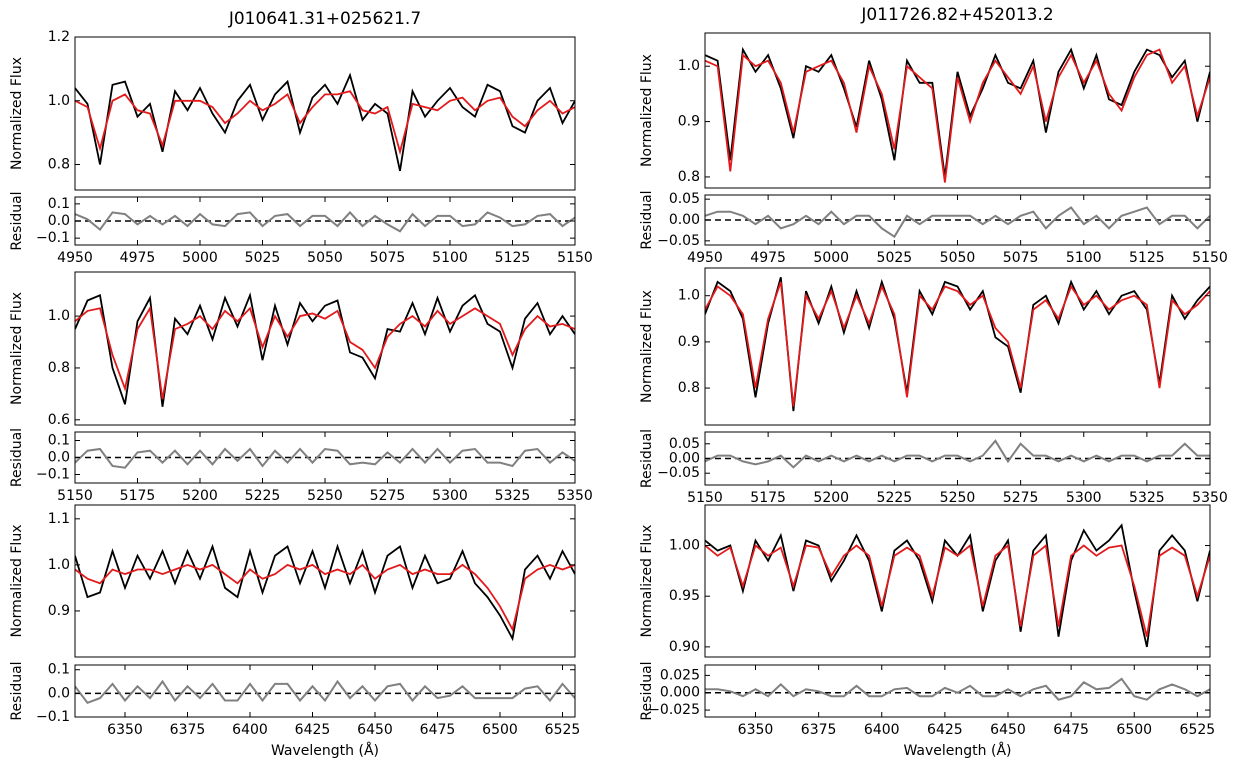 The image size is (1240, 773). What do you see at coordinates (125, 730) in the screenshot?
I see `x-tick-label: 6350` at bounding box center [125, 730].